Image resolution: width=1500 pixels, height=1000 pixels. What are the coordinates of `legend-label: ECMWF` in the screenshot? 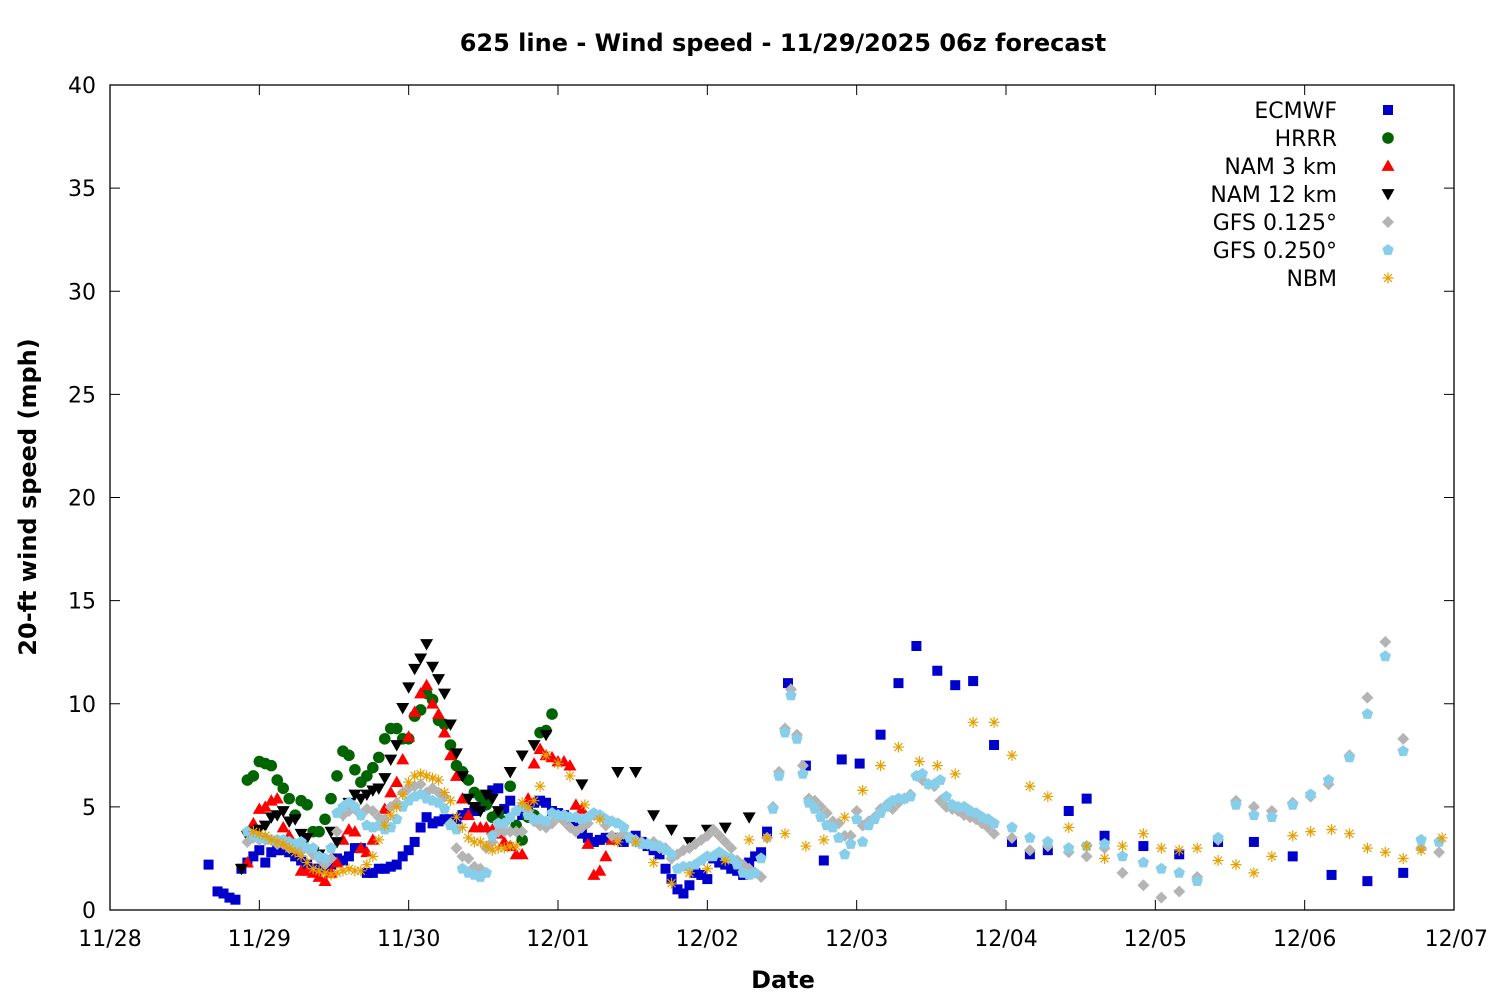 It's located at (1295, 111).